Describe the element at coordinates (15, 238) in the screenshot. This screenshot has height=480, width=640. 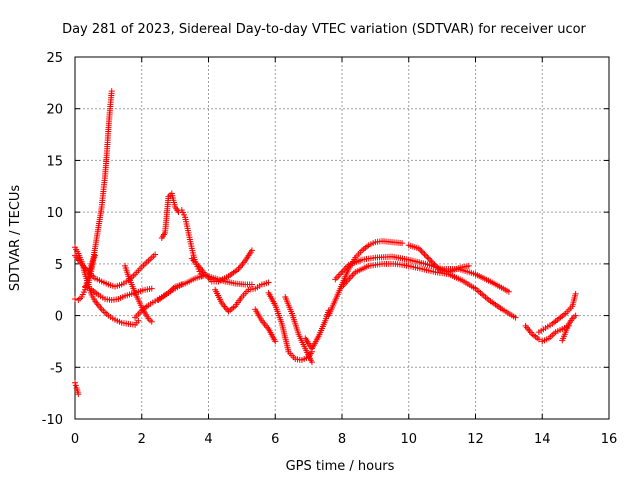
I see `y-axis-label: SDTVAR / TECUs` at that location.